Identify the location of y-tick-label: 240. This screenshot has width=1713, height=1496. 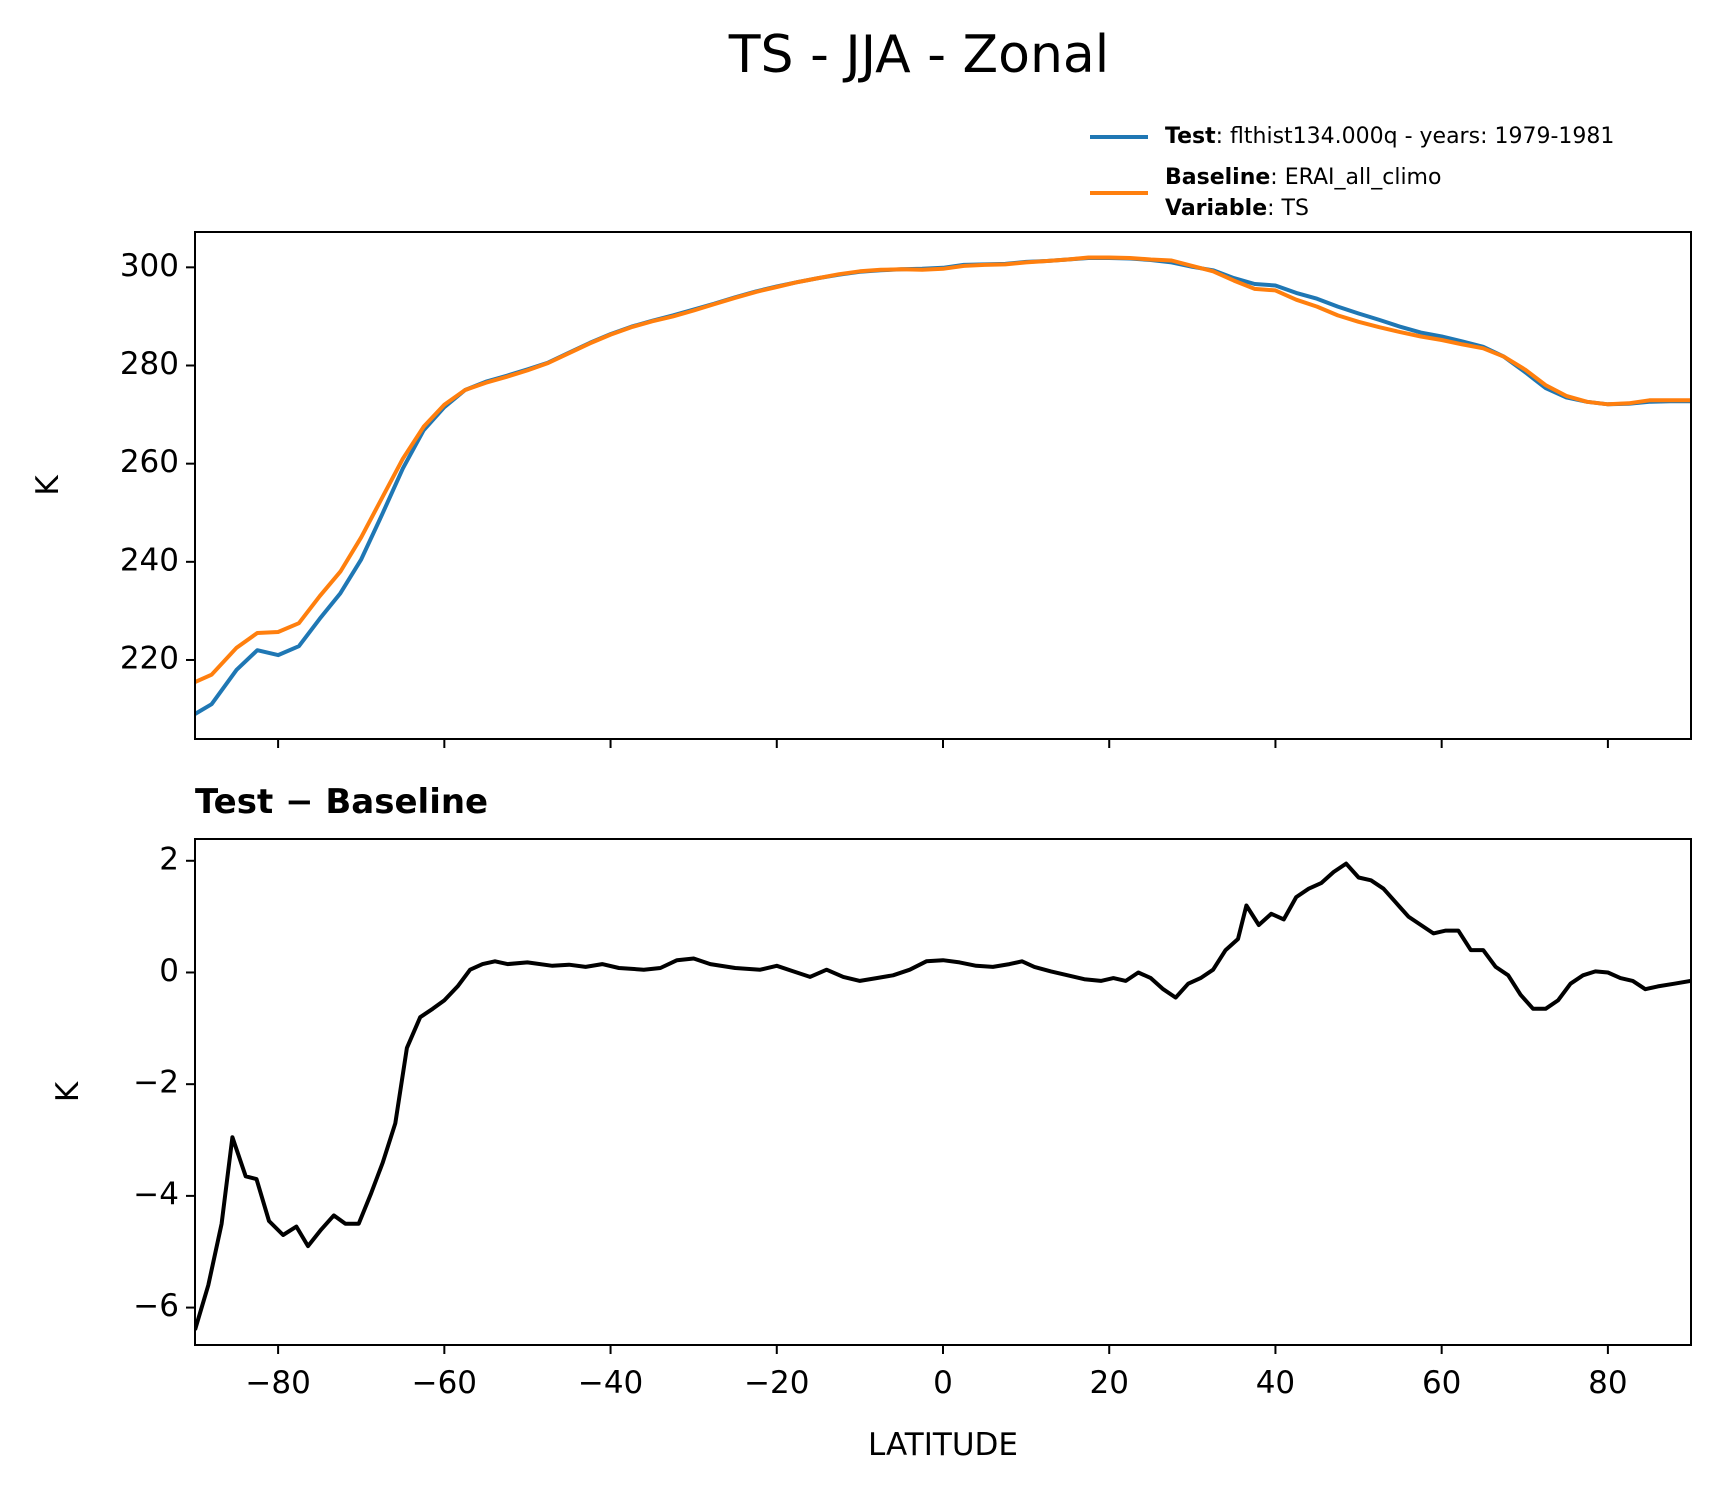
(149, 560).